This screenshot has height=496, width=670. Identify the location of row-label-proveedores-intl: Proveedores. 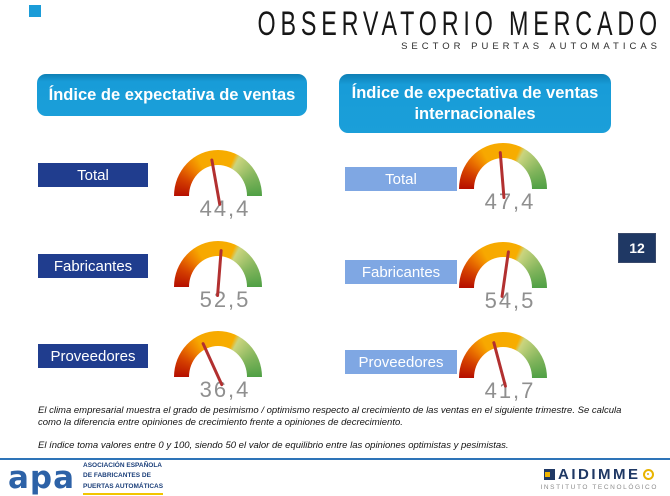
(401, 362).